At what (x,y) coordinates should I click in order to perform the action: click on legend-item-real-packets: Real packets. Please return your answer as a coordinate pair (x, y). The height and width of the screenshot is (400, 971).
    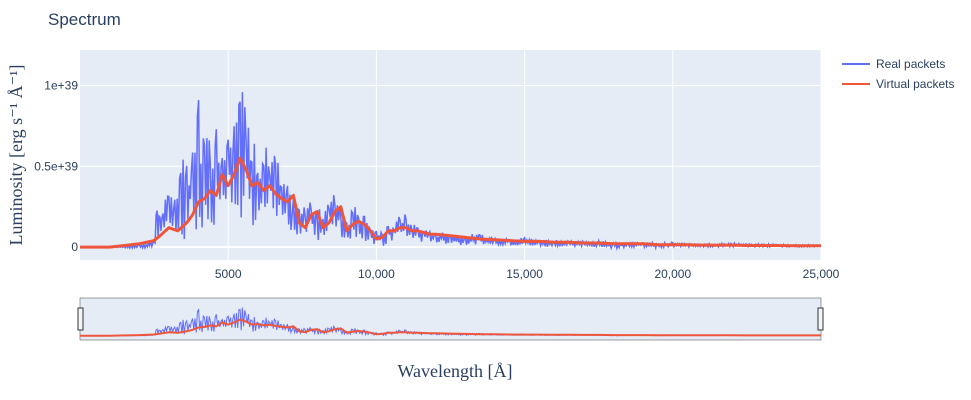
    Looking at the image, I should click on (893, 64).